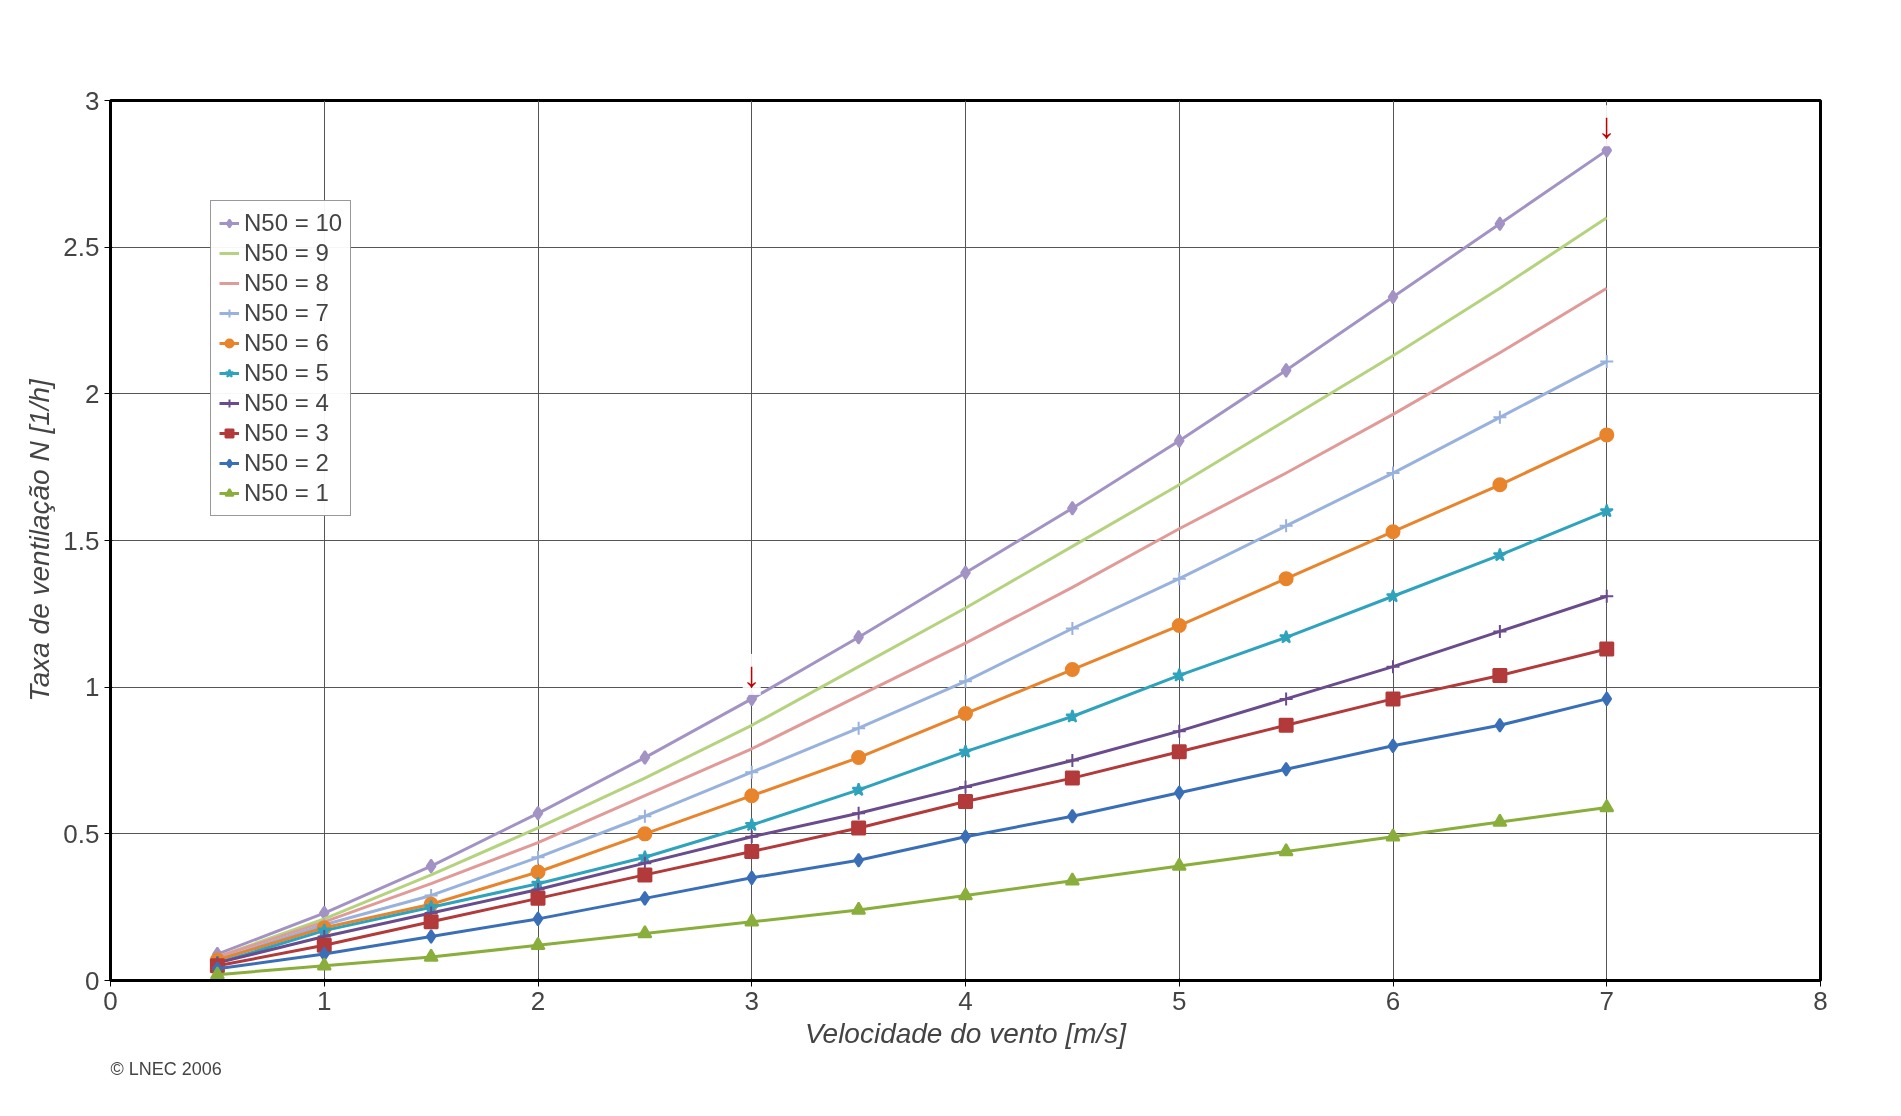 This screenshot has width=1901, height=1116. What do you see at coordinates (286, 343) in the screenshot?
I see `legend-label: N50 = 6` at bounding box center [286, 343].